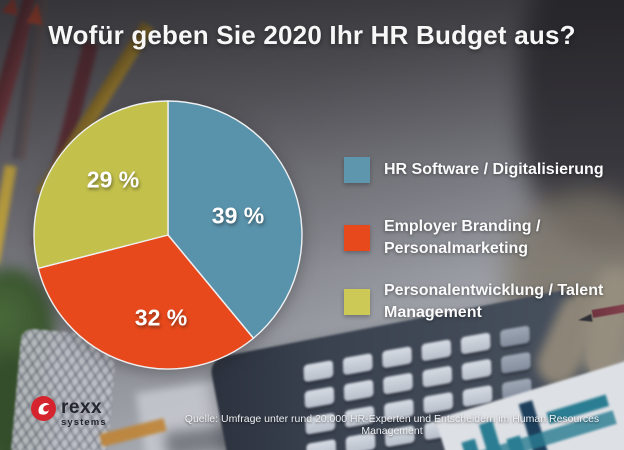 The image size is (624, 450). I want to click on pie-label-personalentwicklung: 29 %, so click(113, 179).